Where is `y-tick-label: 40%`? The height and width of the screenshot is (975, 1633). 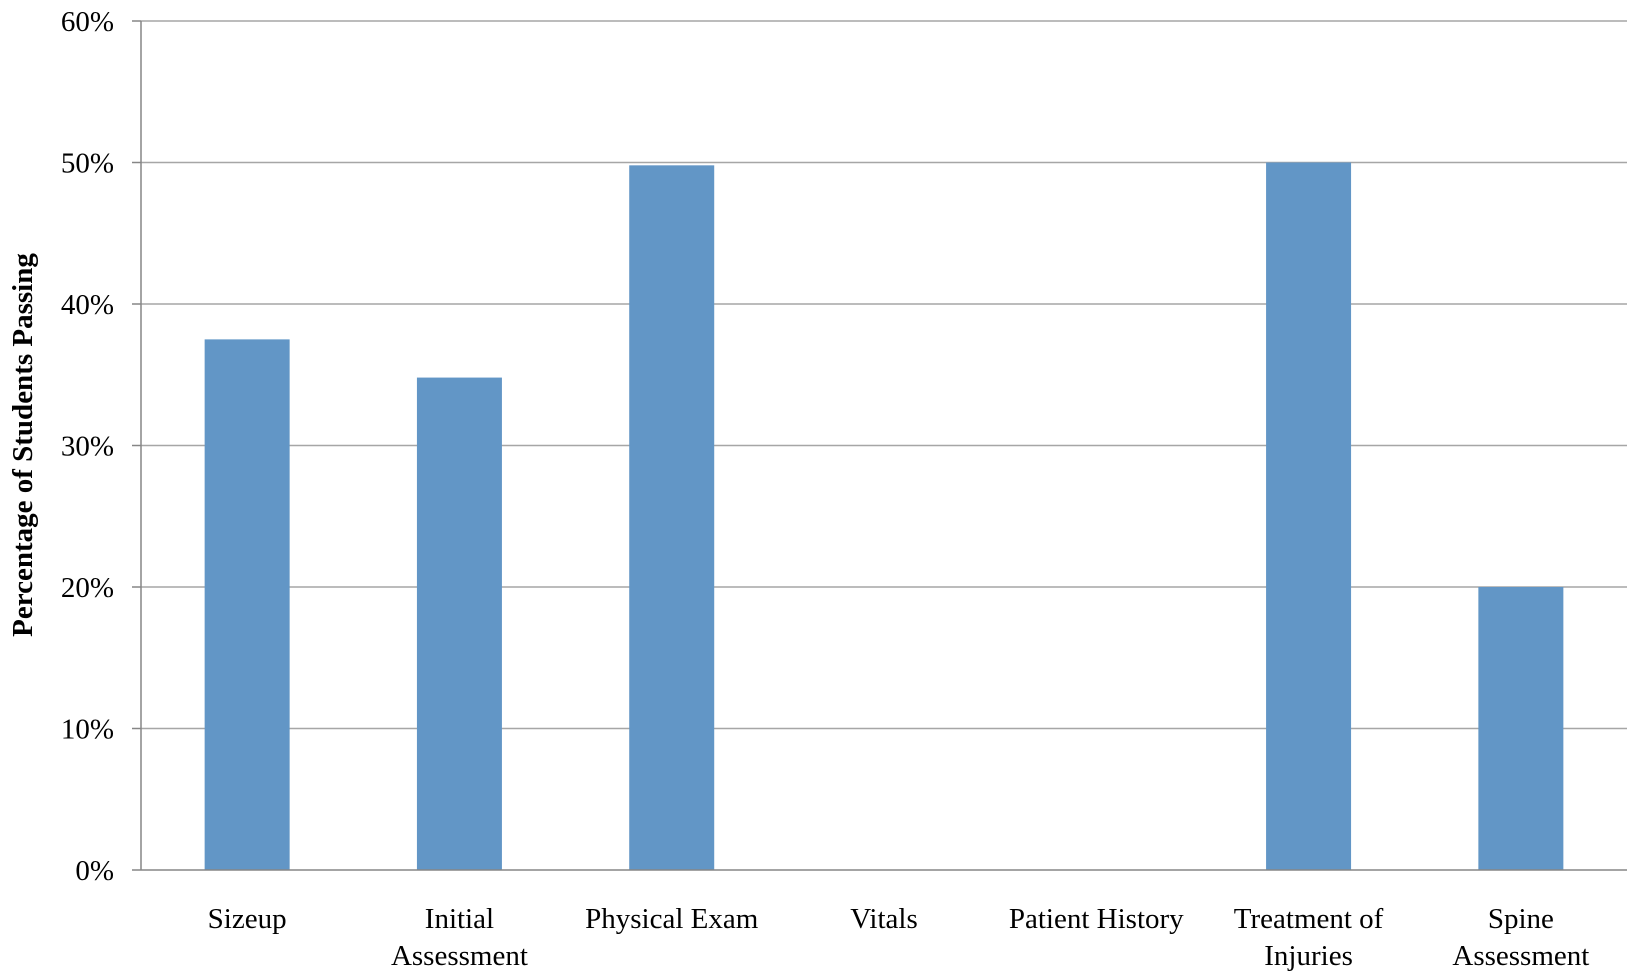
y-tick-label: 40% is located at coordinates (87, 305).